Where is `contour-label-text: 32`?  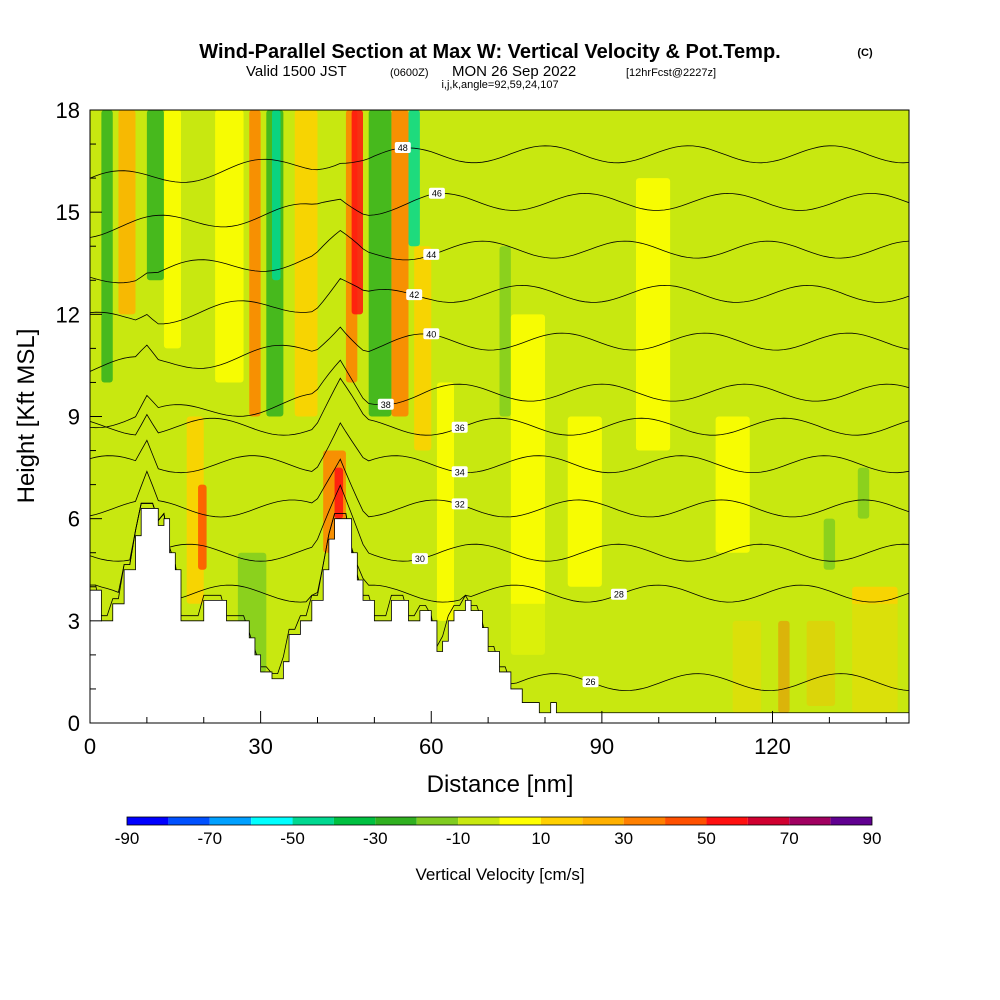 contour-label-text: 32 is located at coordinates (460, 504).